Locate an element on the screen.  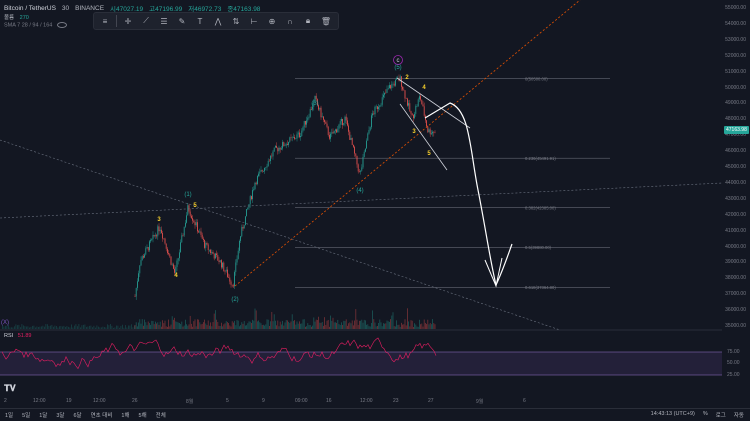
log-toggle: 로그 is located at coordinates (720, 416).